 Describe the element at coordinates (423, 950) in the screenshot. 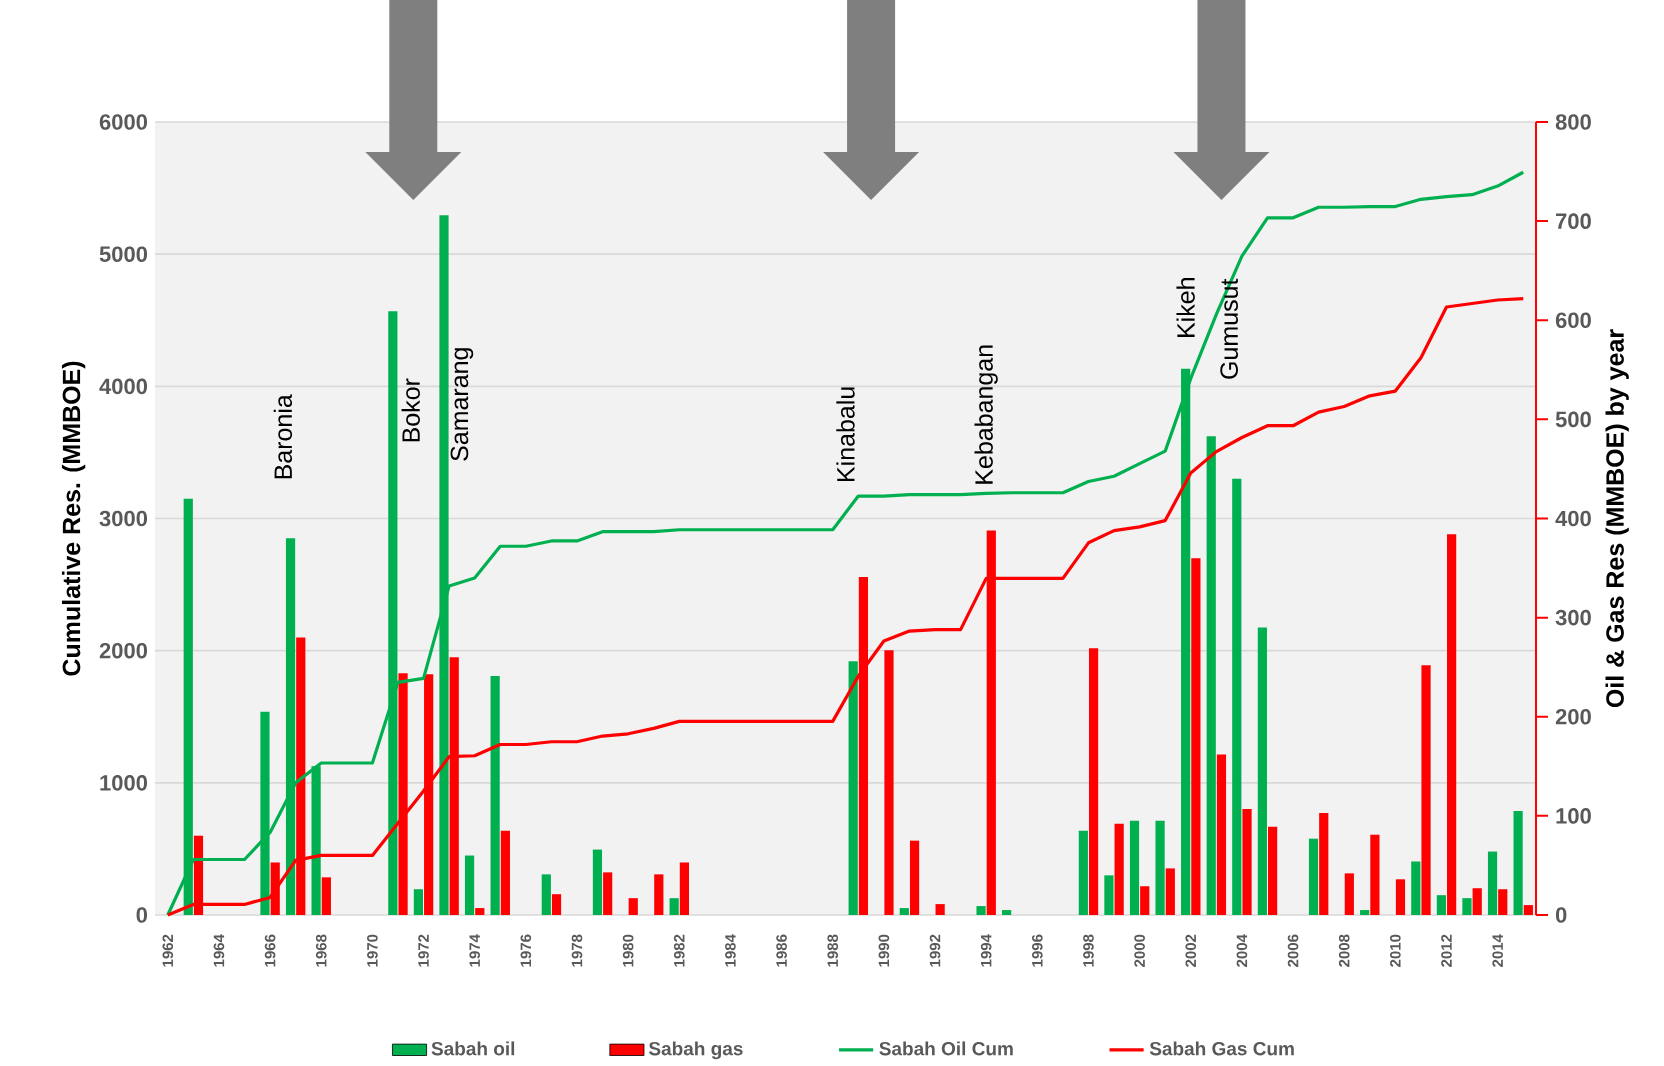

I see `x-tick-label: 1972` at that location.